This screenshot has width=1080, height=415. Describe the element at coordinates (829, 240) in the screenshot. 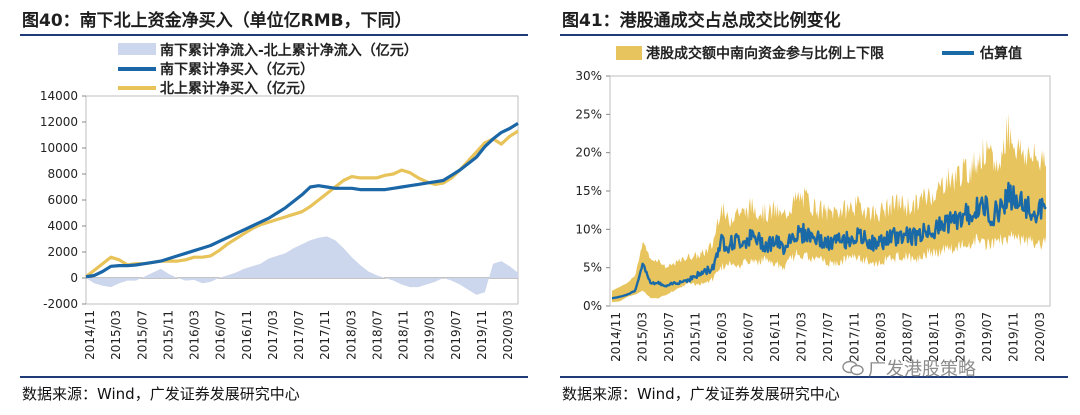

I see `estimate-line` at that location.